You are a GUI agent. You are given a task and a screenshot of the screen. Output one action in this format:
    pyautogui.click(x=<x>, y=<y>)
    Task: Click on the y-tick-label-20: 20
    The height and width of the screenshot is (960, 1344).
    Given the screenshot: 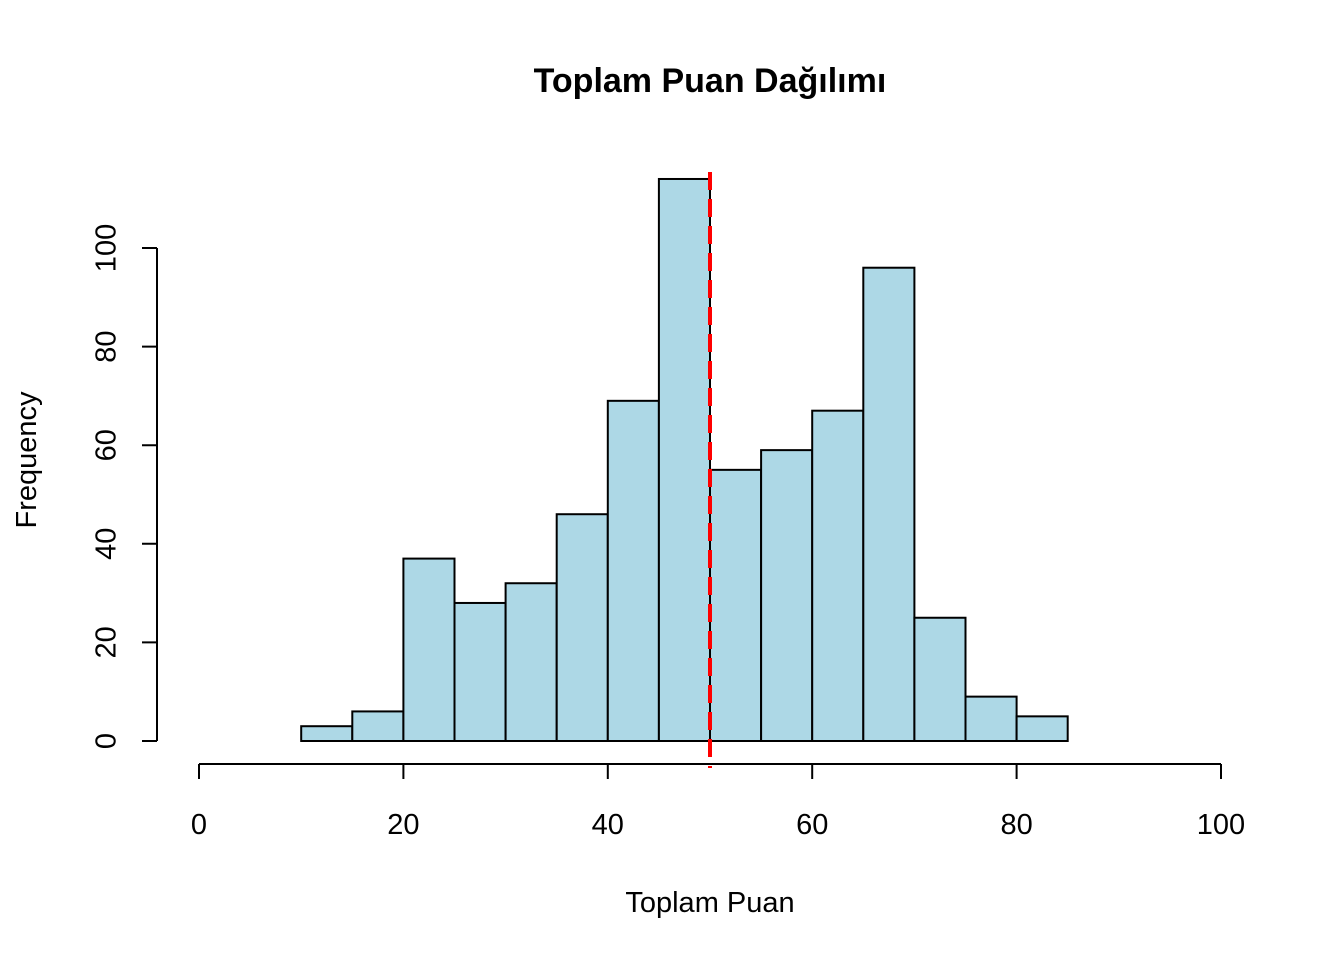 What is the action you would take?
    pyautogui.click(x=107, y=642)
    